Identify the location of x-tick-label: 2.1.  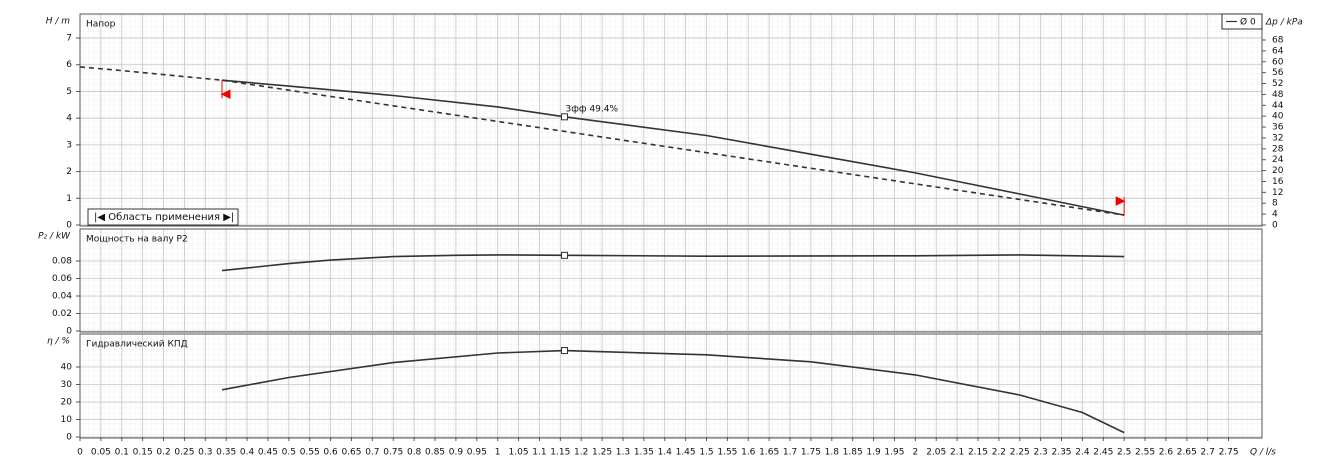
(957, 453).